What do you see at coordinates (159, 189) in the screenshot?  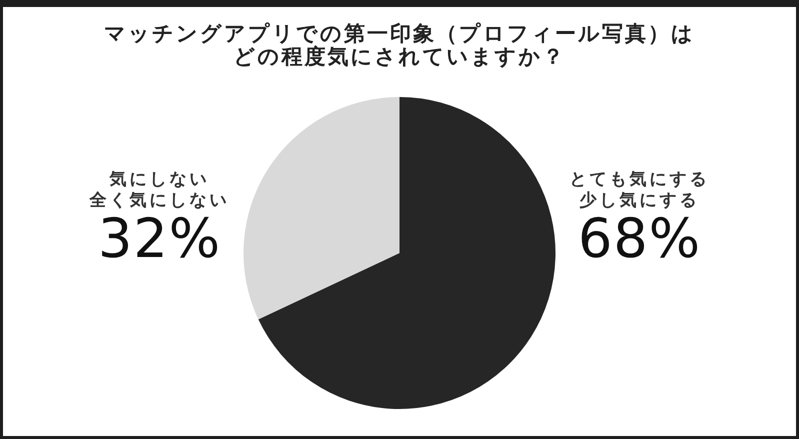 I see `slice-label: 気にしない全く気にしない` at bounding box center [159, 189].